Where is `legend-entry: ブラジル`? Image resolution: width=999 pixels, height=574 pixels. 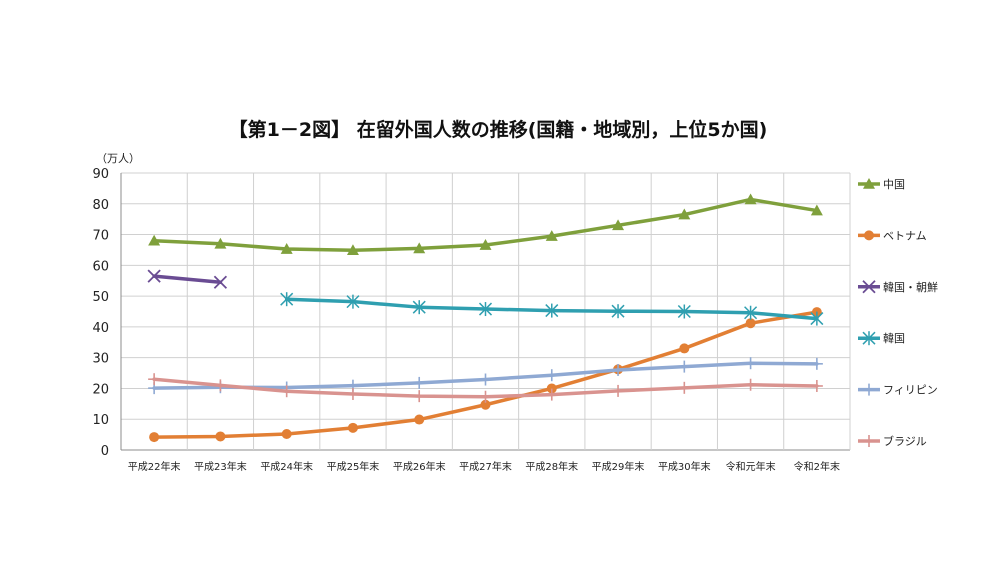 legend-entry: ブラジル is located at coordinates (892, 441).